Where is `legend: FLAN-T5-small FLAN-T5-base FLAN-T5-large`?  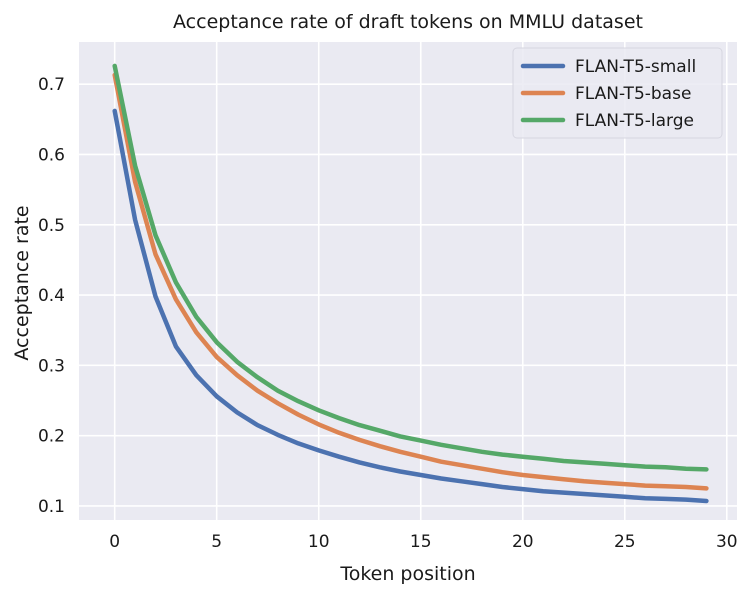
legend: FLAN-T5-small FLAN-T5-base FLAN-T5-large is located at coordinates (617, 93).